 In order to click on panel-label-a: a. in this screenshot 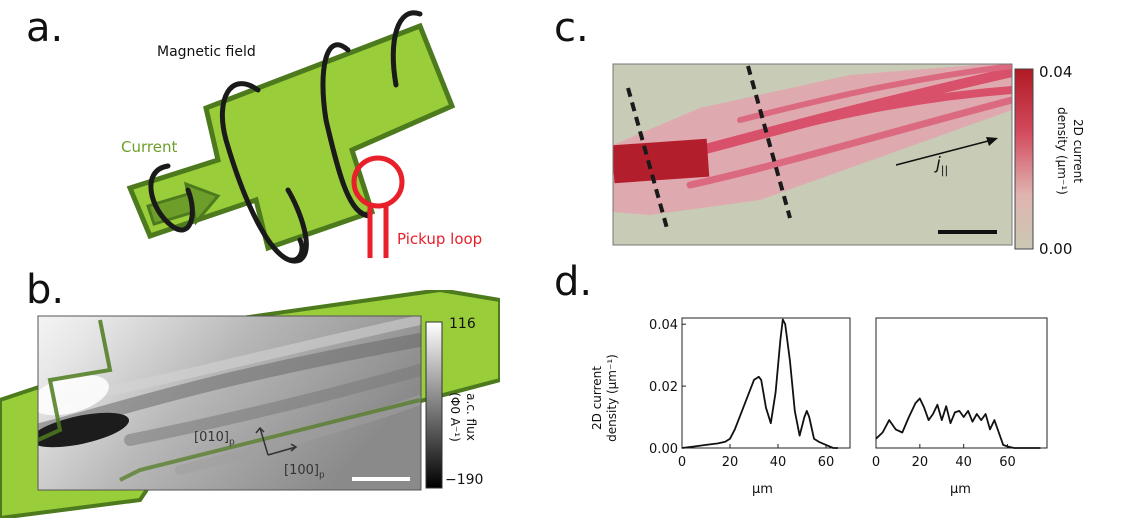, I will do `click(45, 28)`.